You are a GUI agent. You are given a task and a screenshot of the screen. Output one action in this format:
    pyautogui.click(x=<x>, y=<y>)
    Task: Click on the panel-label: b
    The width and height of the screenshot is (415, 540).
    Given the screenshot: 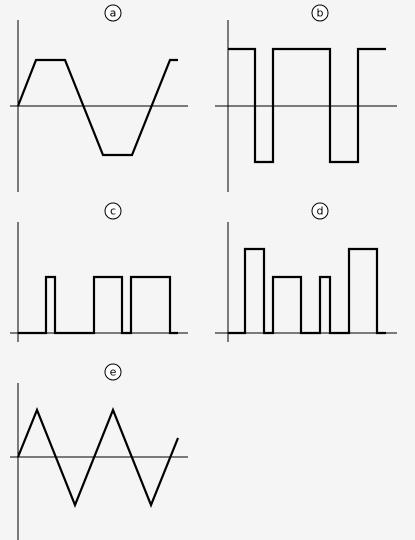 What is the action you would take?
    pyautogui.click(x=320, y=13)
    